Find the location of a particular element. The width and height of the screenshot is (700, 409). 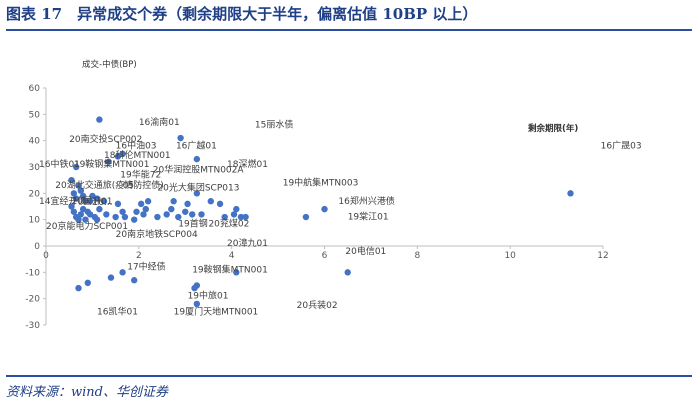

point-label: 20电信01 is located at coordinates (365, 251).